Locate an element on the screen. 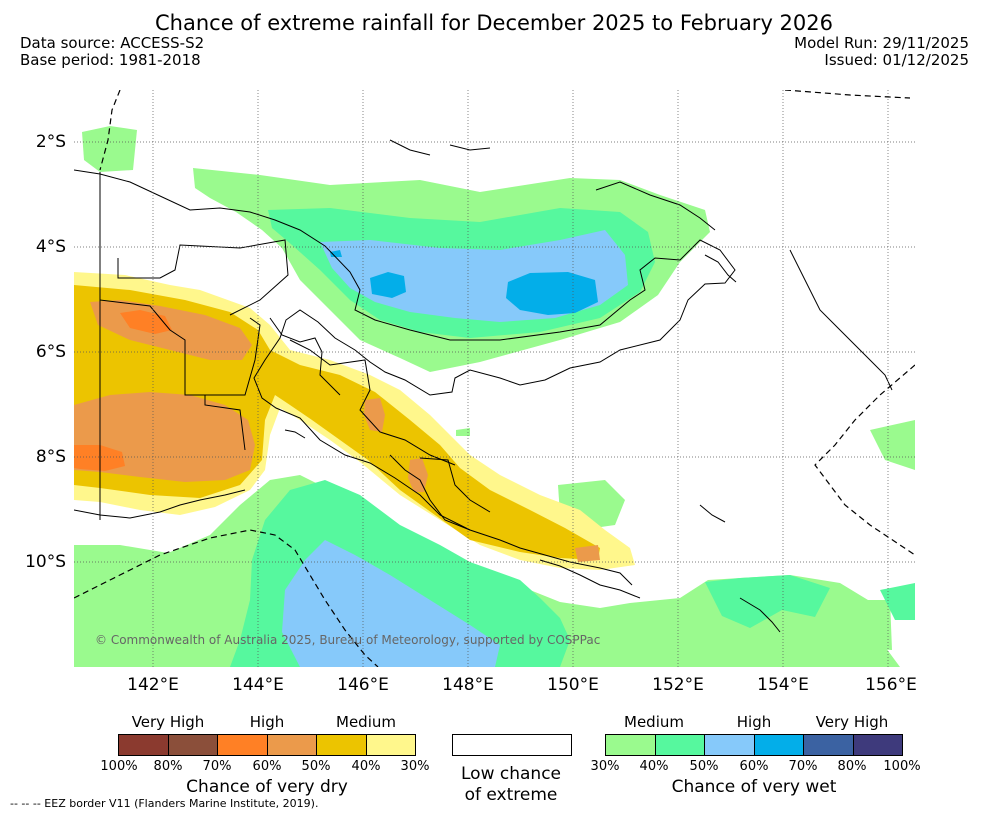 The height and width of the screenshot is (816, 988). dry-tick: 50% is located at coordinates (316, 766).